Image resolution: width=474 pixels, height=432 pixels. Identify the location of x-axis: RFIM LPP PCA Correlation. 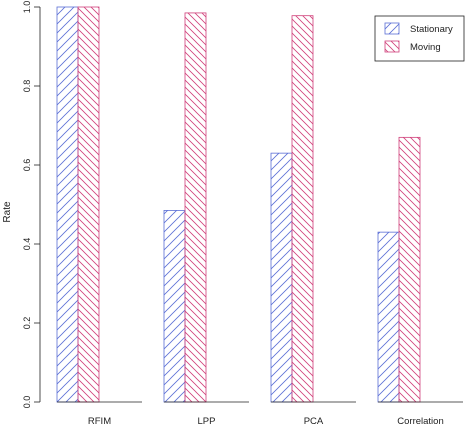
(260, 414).